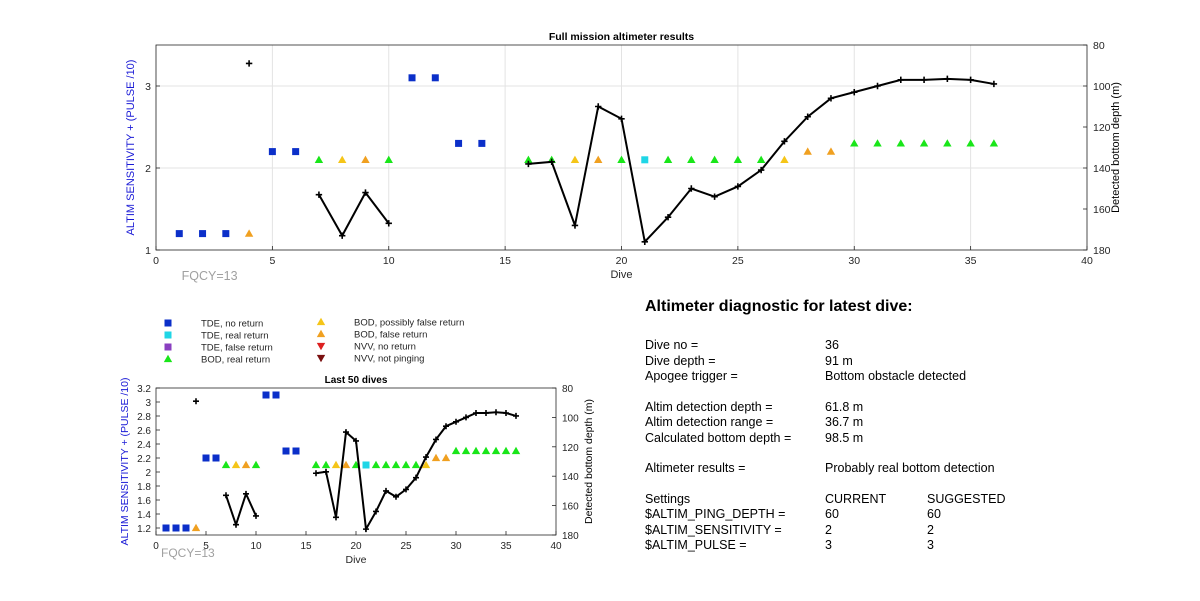  Describe the element at coordinates (828, 545) in the screenshot. I see `pulse-current: 3` at that location.